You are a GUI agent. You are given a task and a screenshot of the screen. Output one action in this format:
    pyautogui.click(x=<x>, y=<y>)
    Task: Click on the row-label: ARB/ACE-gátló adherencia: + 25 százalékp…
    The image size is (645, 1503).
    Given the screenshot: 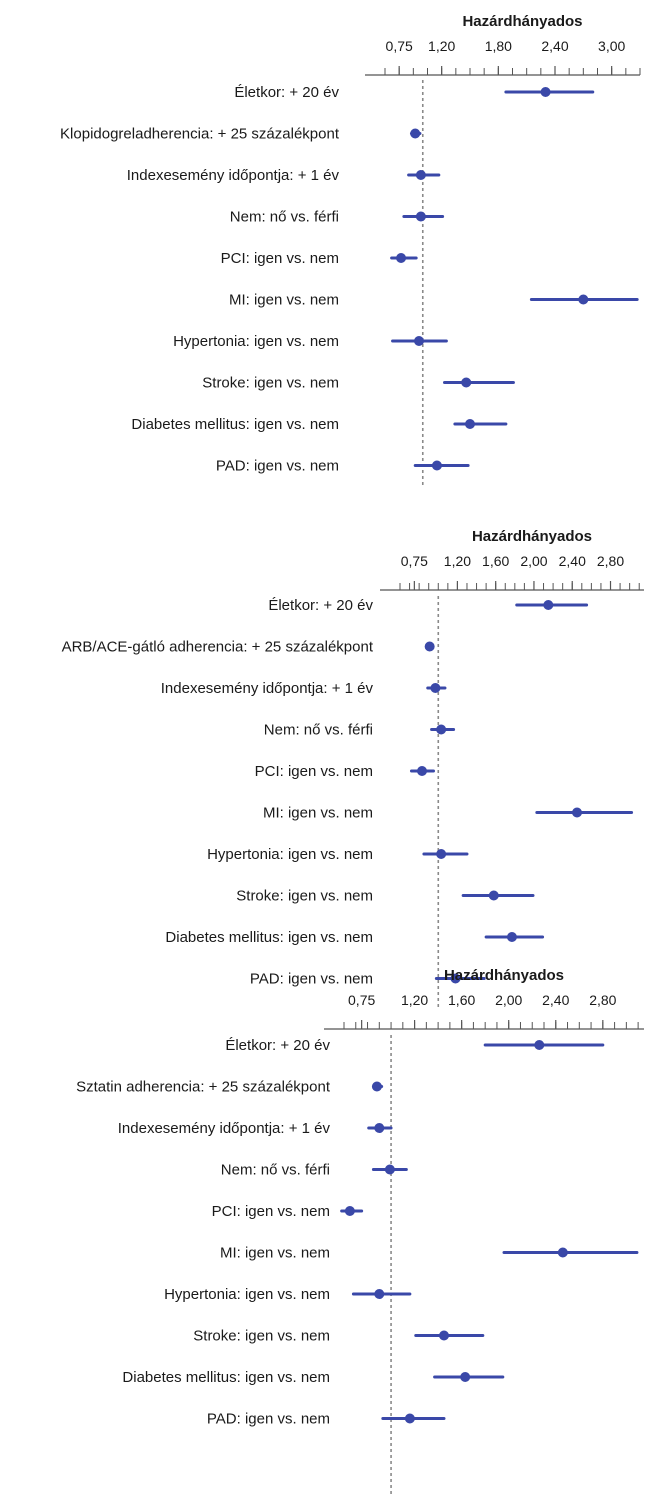 What is the action you would take?
    pyautogui.click(x=218, y=647)
    